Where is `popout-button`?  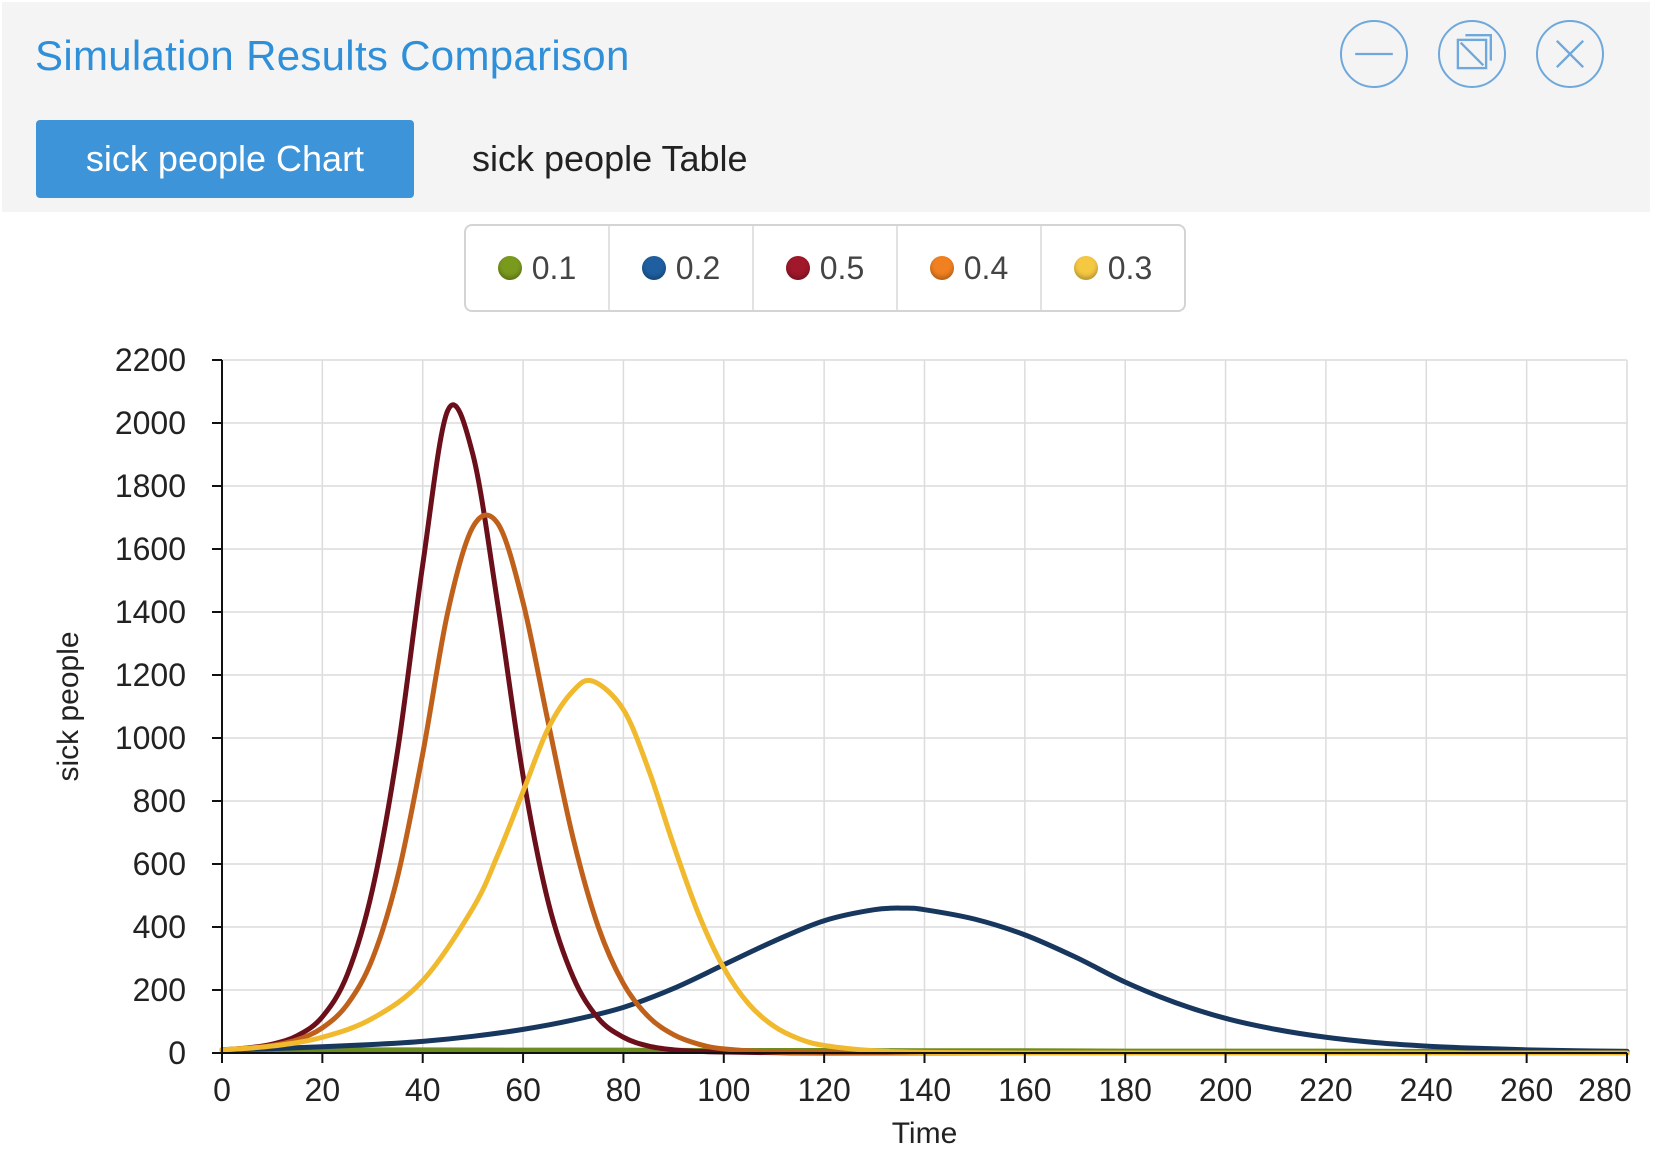
popout-button is located at coordinates (1472, 54).